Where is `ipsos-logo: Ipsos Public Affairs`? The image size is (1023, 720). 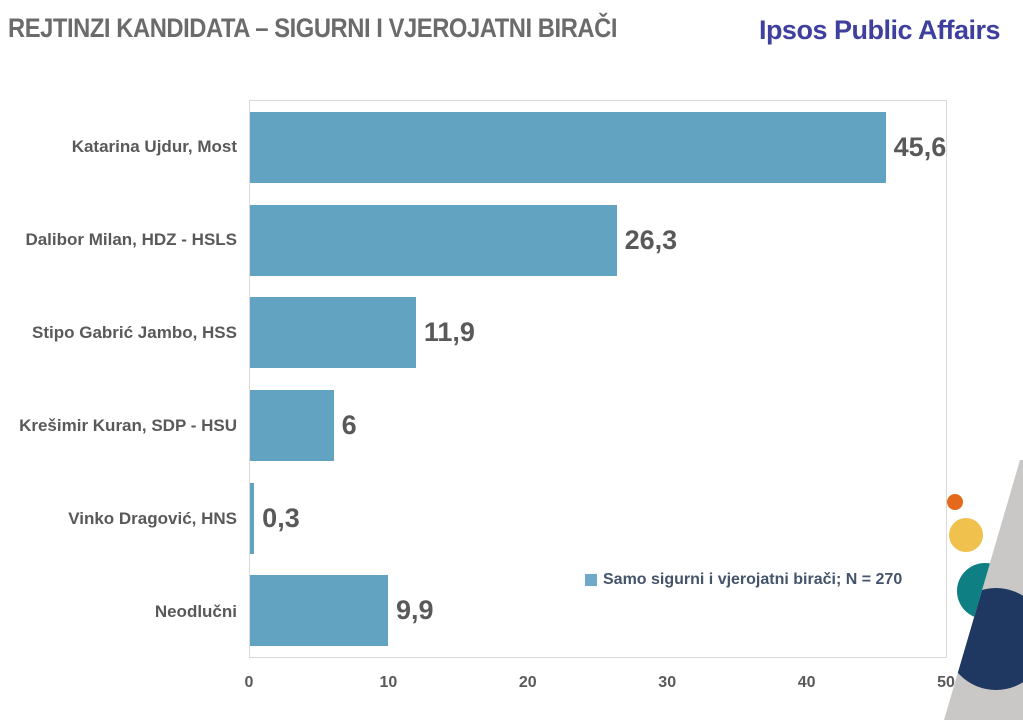 ipsos-logo: Ipsos Public Affairs is located at coordinates (879, 30).